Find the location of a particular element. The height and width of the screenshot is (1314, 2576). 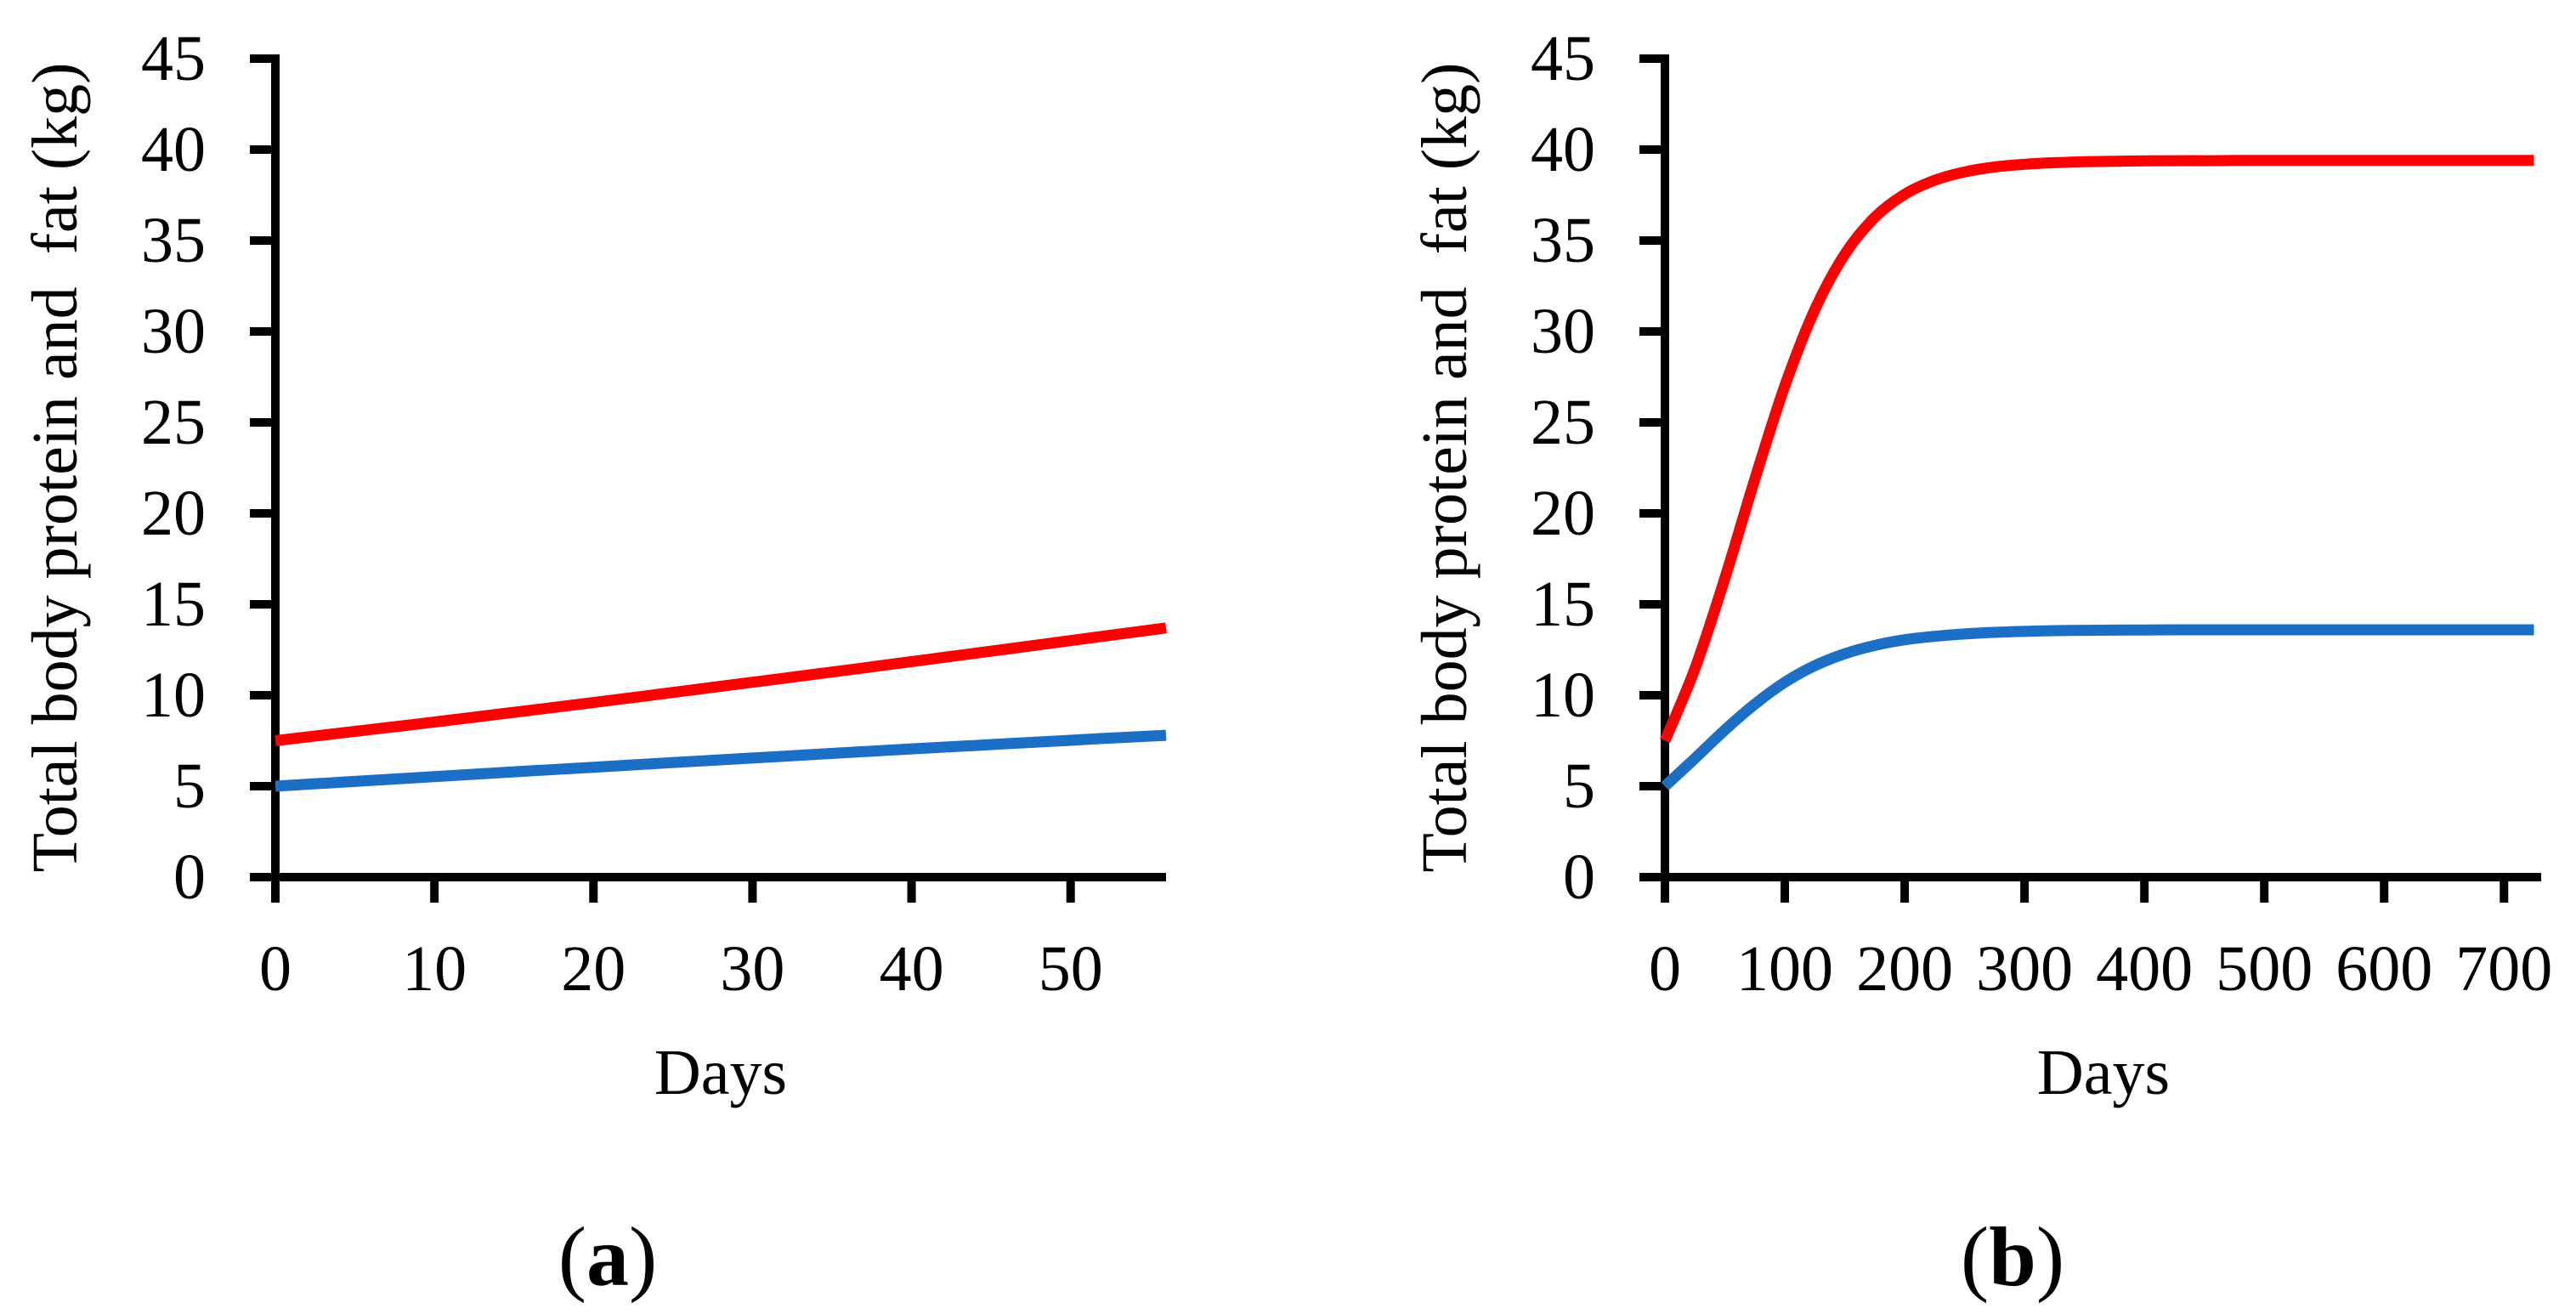

sublabel-a-paren-close: ) is located at coordinates (643, 1256).